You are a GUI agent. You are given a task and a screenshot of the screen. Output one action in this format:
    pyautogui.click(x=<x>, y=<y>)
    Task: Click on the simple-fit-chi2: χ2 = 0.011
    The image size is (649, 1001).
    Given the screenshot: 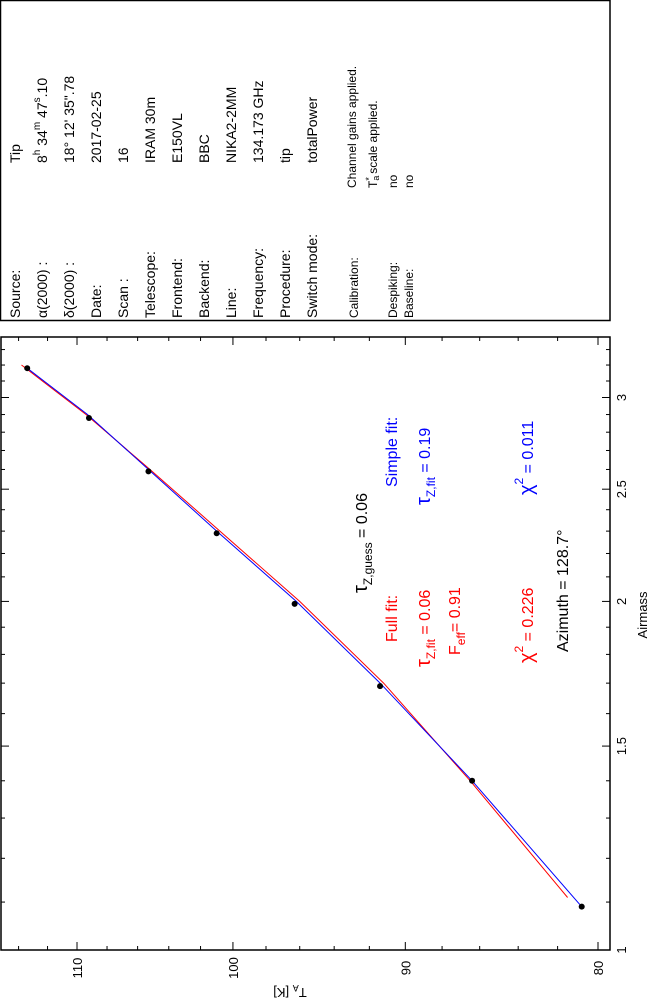 What is the action you would take?
    pyautogui.click(x=525, y=458)
    